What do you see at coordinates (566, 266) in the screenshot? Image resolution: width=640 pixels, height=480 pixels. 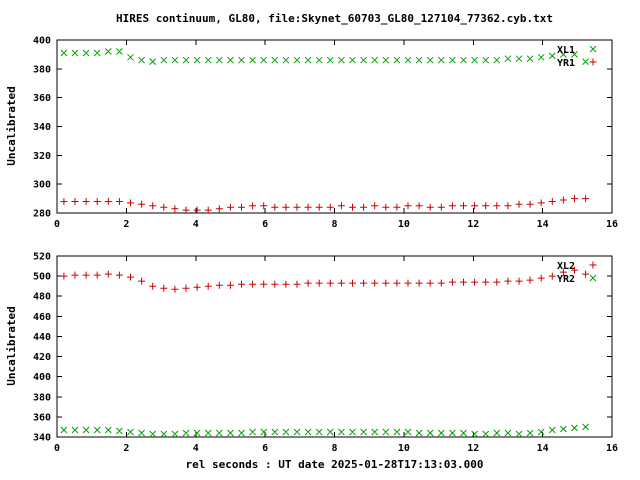 I see `legend-label-XL2: XL2` at bounding box center [566, 266].